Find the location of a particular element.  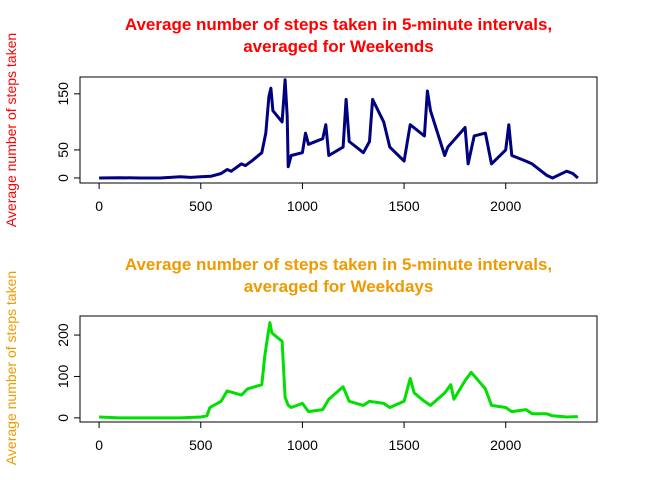

y-tick-label: 50 is located at coordinates (63, 150).